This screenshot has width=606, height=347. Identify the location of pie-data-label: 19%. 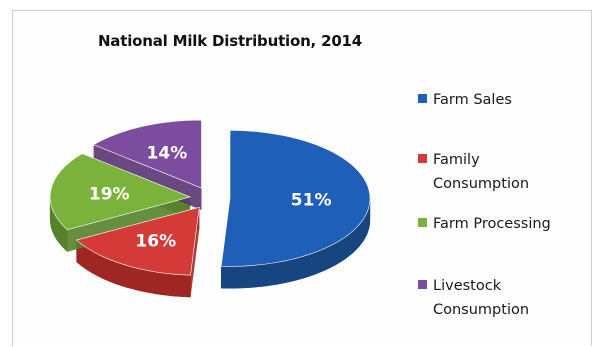
(109, 194).